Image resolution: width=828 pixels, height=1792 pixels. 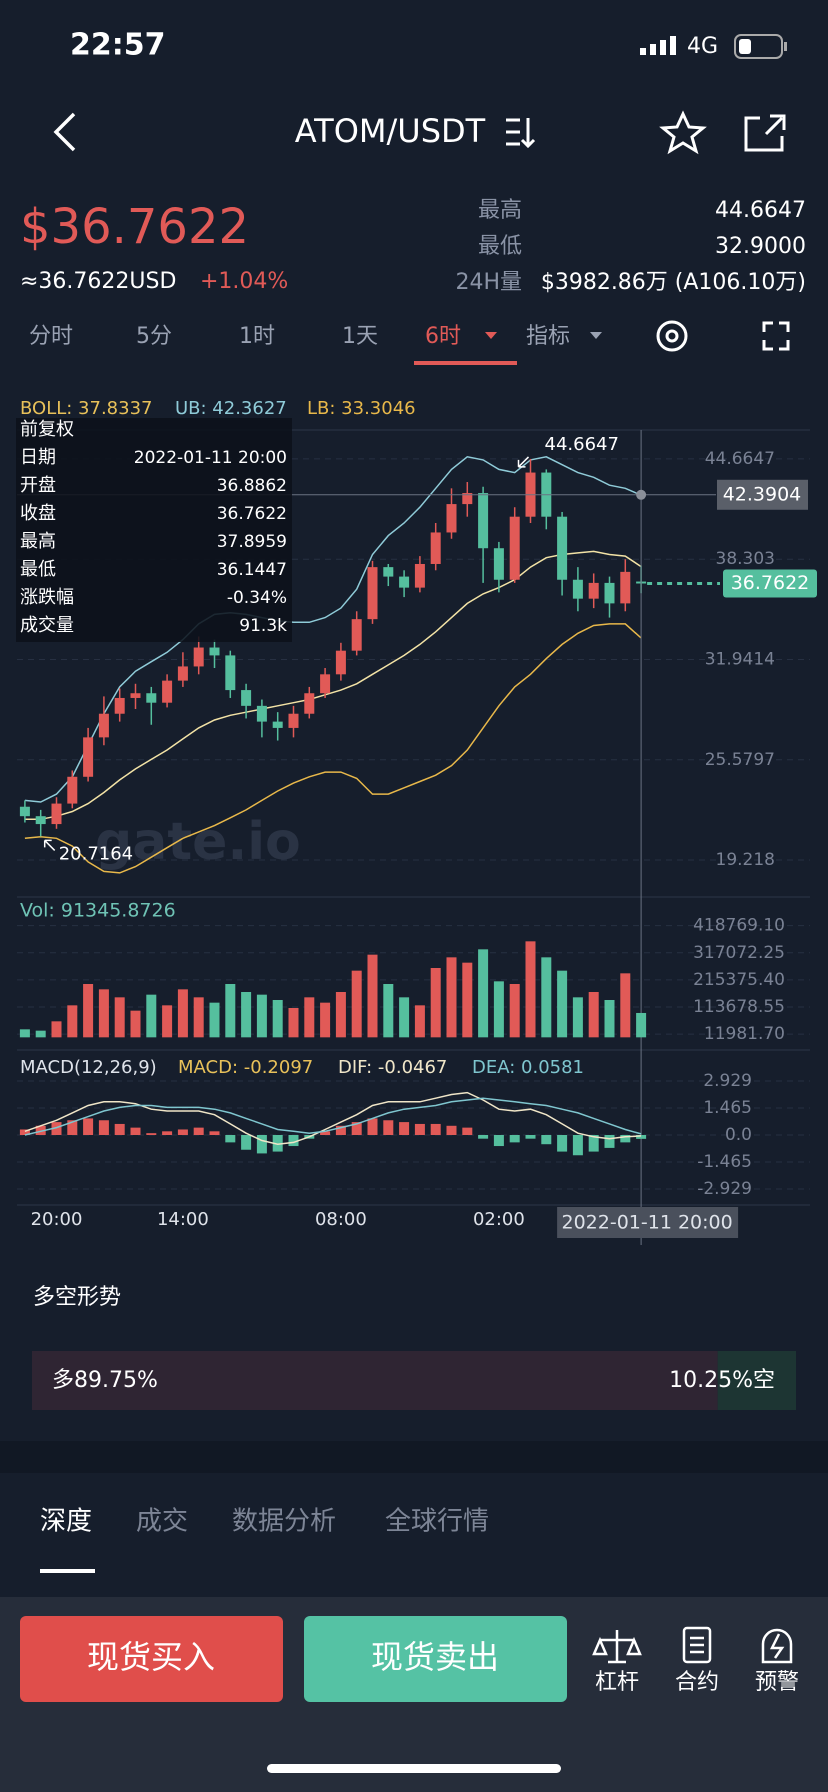 I want to click on boll-upper, so click(x=333, y=629).